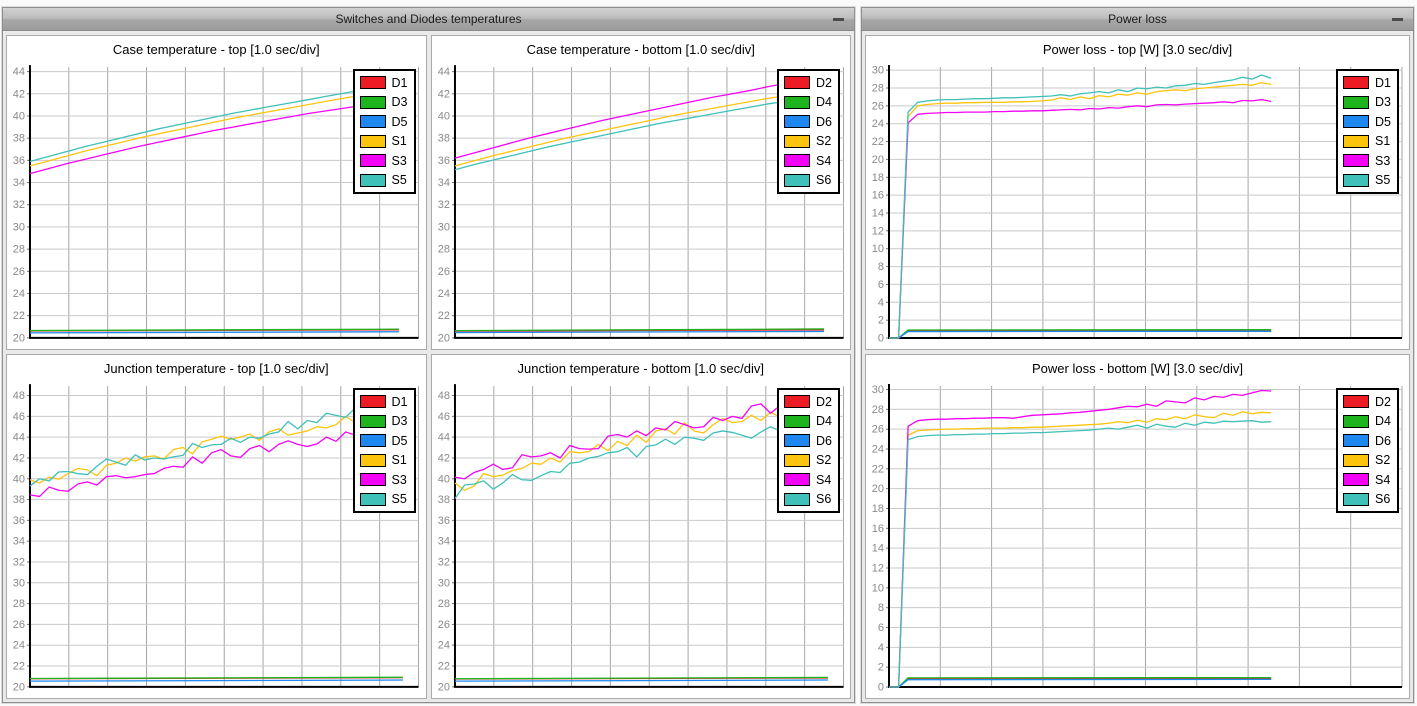  Describe the element at coordinates (216, 539) in the screenshot. I see `plot-junction-temperature-top: 20 22 24 26 28 30 32 34 36 38 40 42 44 46 48` at that location.